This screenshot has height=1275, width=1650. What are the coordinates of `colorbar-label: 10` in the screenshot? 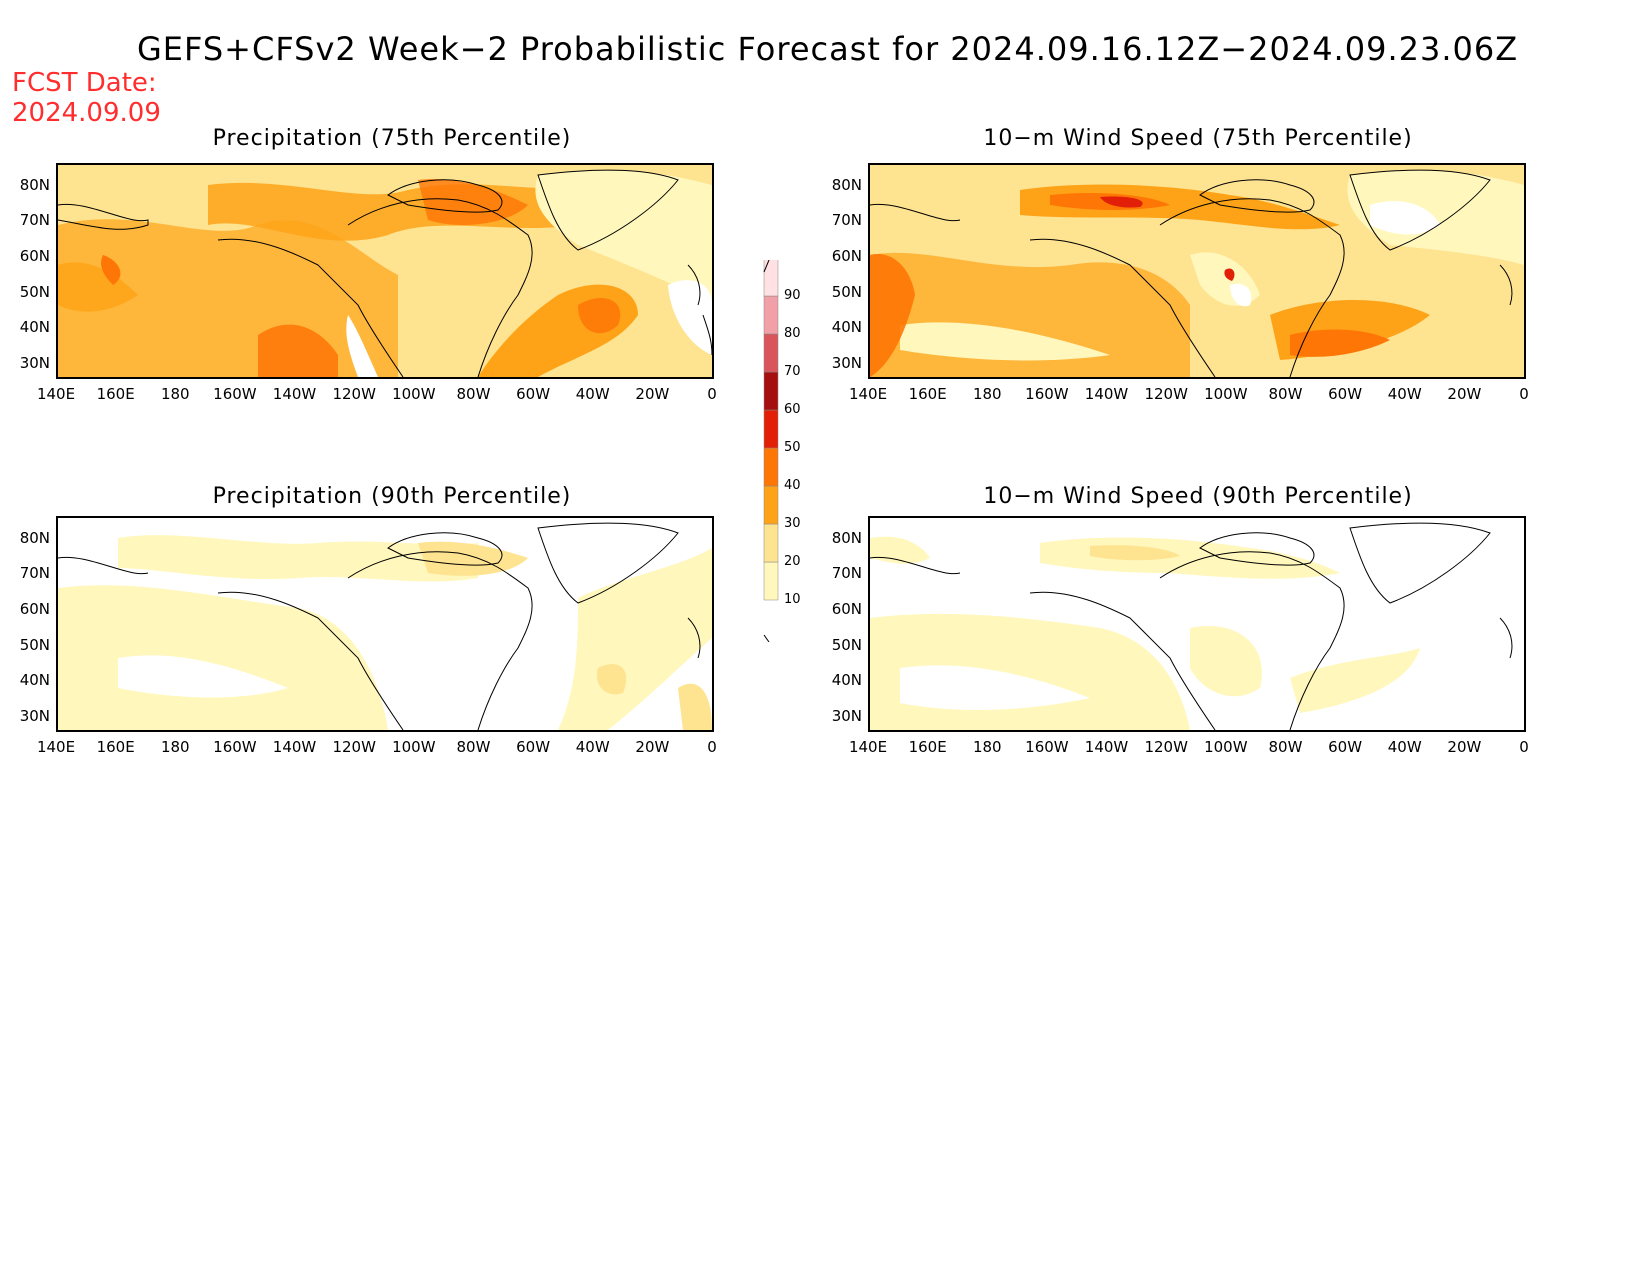 It's located at (792, 599).